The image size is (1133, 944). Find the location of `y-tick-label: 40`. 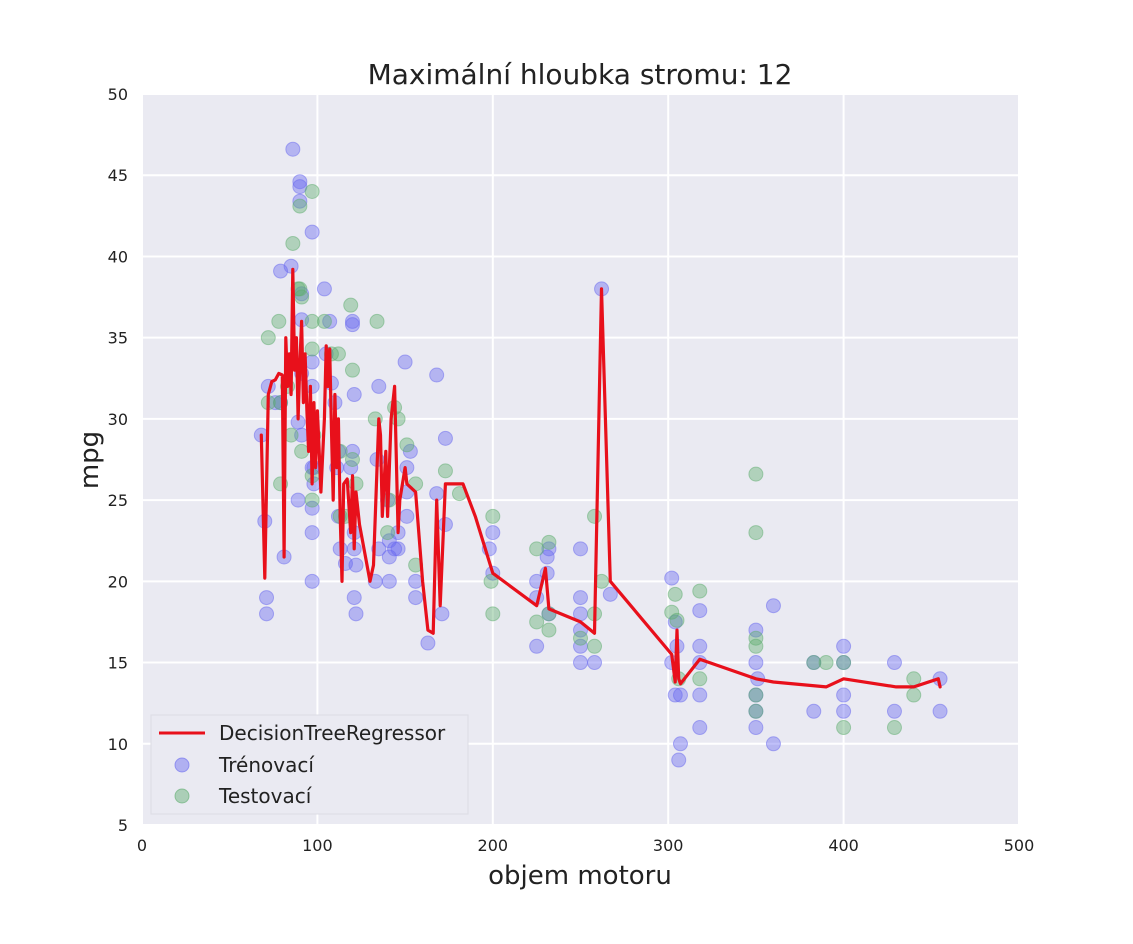

y-tick-label: 40 is located at coordinates (118, 256).